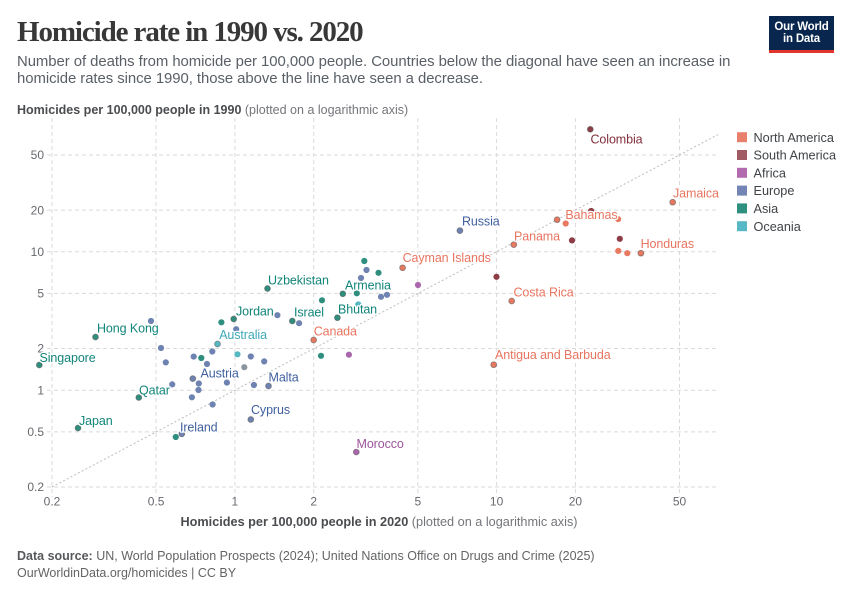 The image size is (850, 600). Describe the element at coordinates (544, 293) in the screenshot. I see `svg-text: Costa Rica` at that location.